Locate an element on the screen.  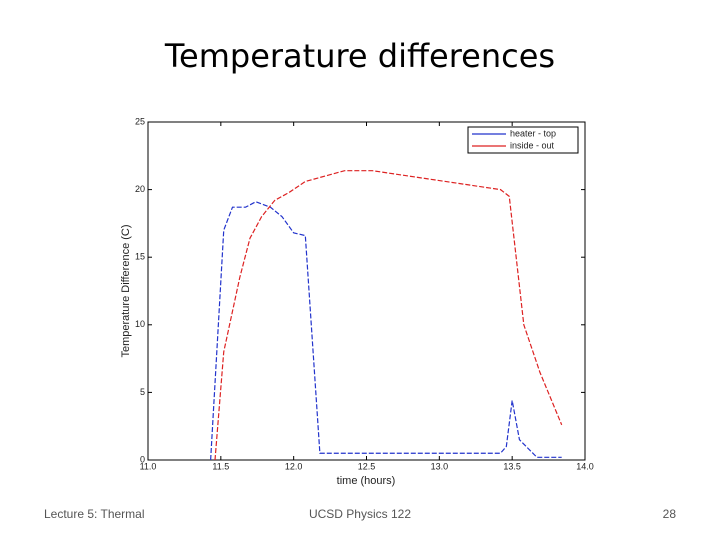
legend-label: inside - out is located at coordinates (532, 145).